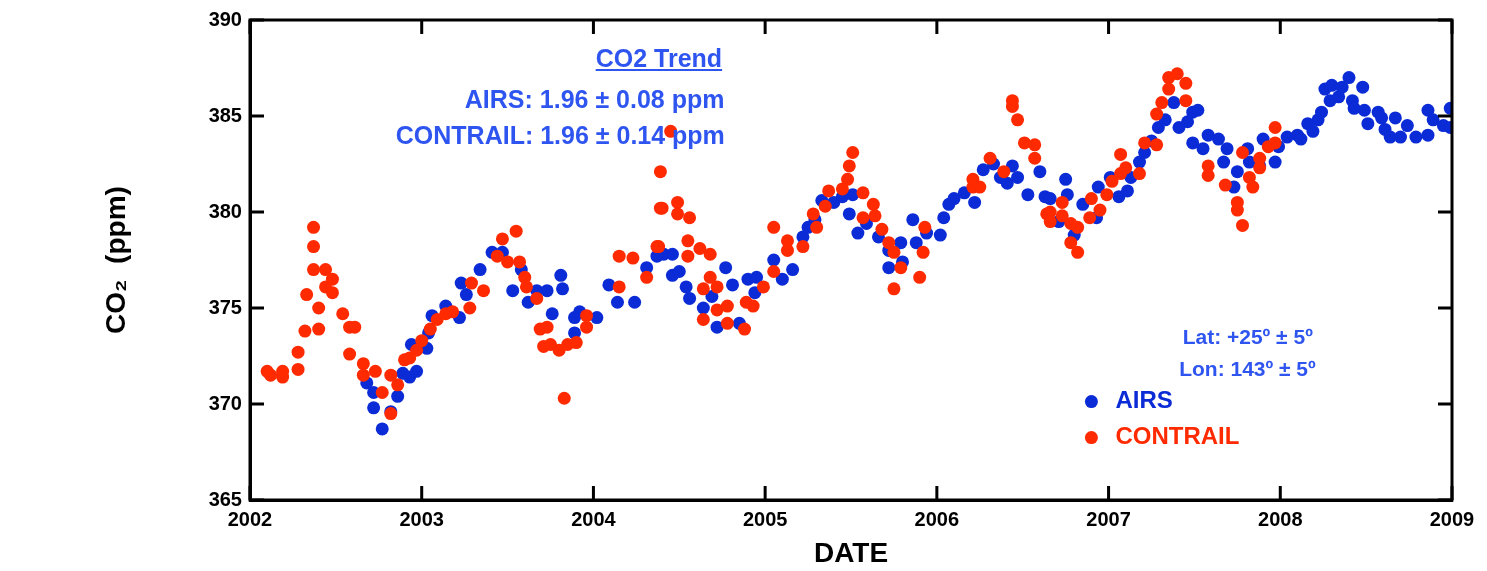 The width and height of the screenshot is (1487, 571). Describe the element at coordinates (1247, 368) in the screenshot. I see `annotation: Lon: 143º ± 5º` at that location.